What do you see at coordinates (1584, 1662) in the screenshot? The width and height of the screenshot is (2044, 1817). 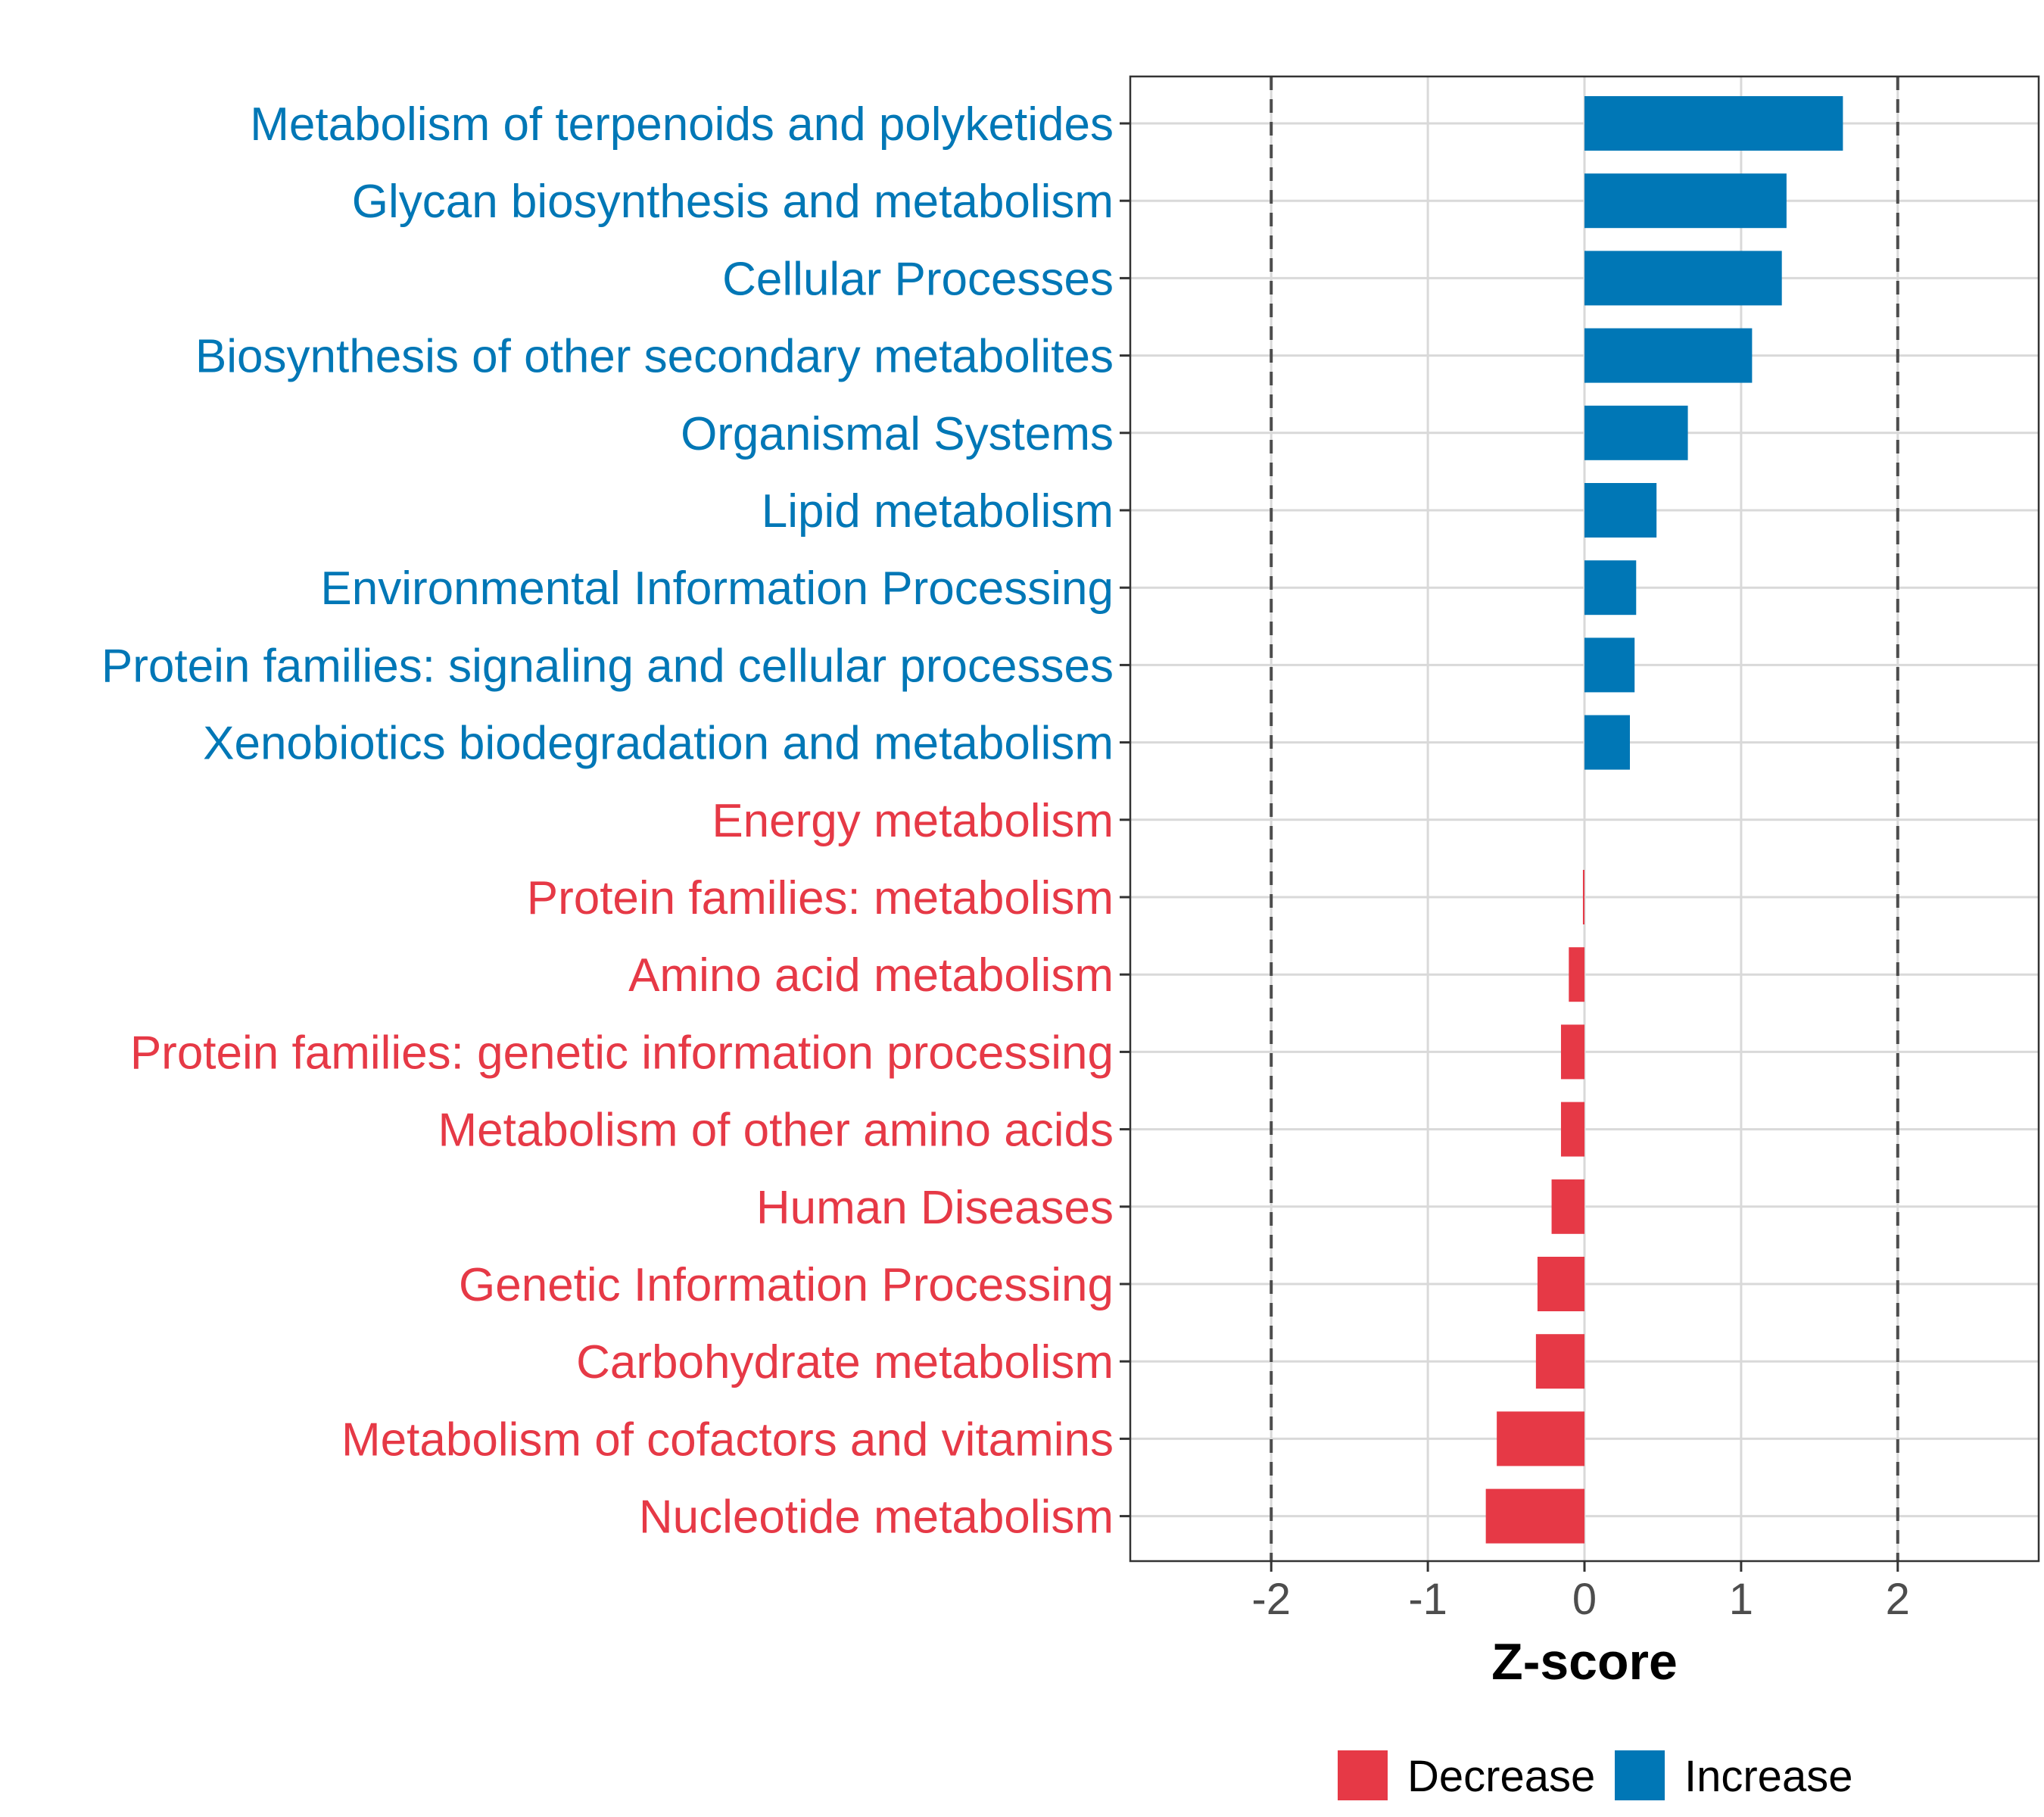 I see `x-axis-title: Z-score` at bounding box center [1584, 1662].